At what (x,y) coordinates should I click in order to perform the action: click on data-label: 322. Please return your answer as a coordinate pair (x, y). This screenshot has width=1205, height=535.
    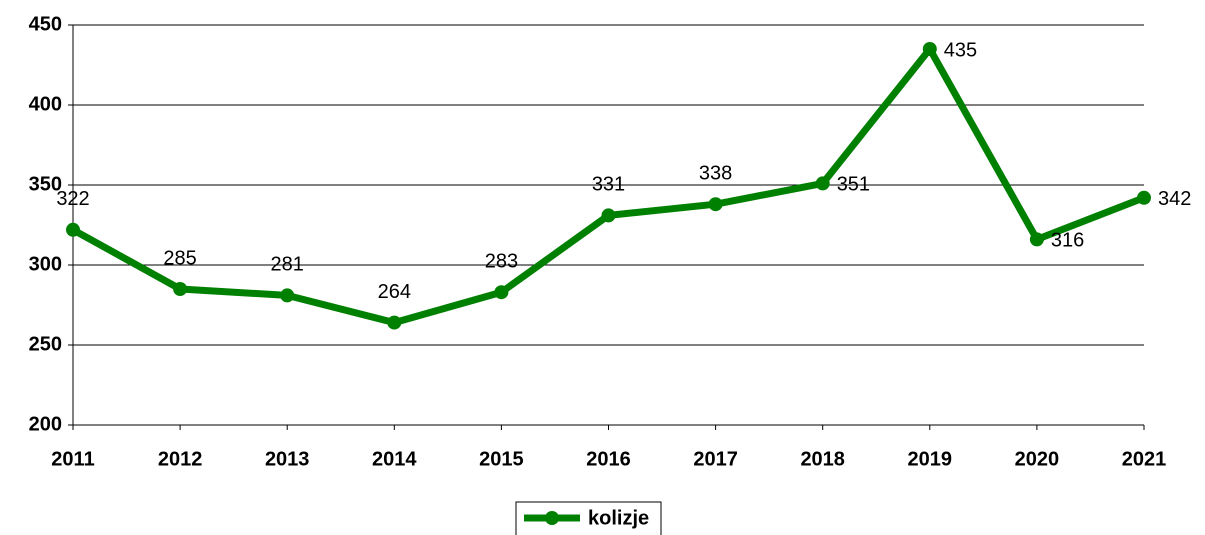
    Looking at the image, I should click on (72, 199).